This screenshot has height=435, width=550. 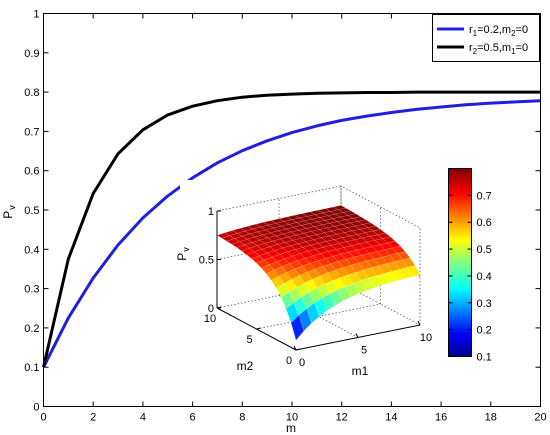 I want to click on x-tick-label: 0, so click(x=43, y=418).